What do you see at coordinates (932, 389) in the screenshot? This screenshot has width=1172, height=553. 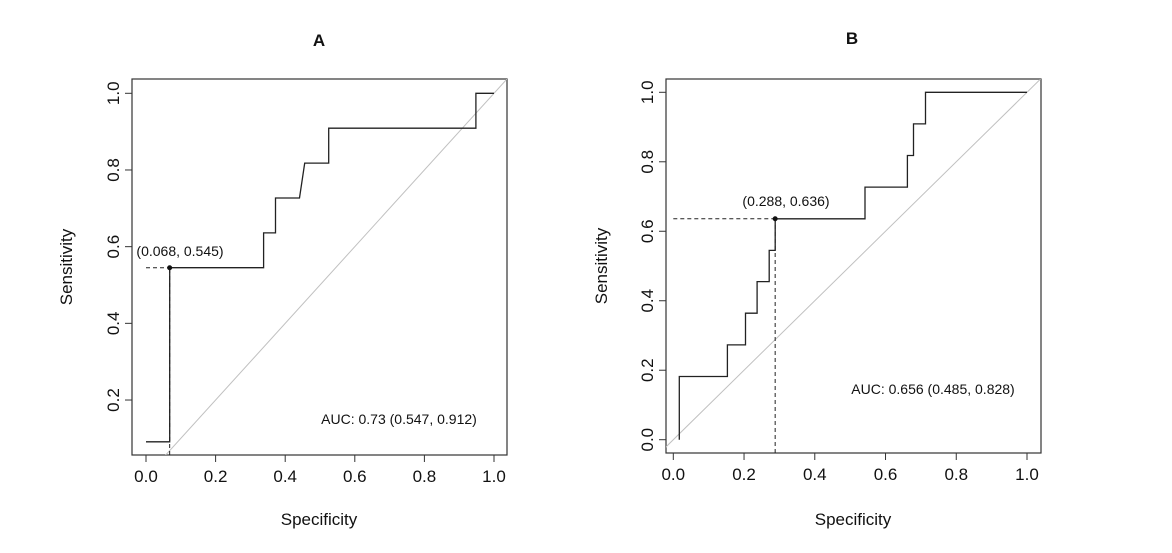 I see `auc-annotation: AUC: 0.656 (0.485, 0.828)` at bounding box center [932, 389].